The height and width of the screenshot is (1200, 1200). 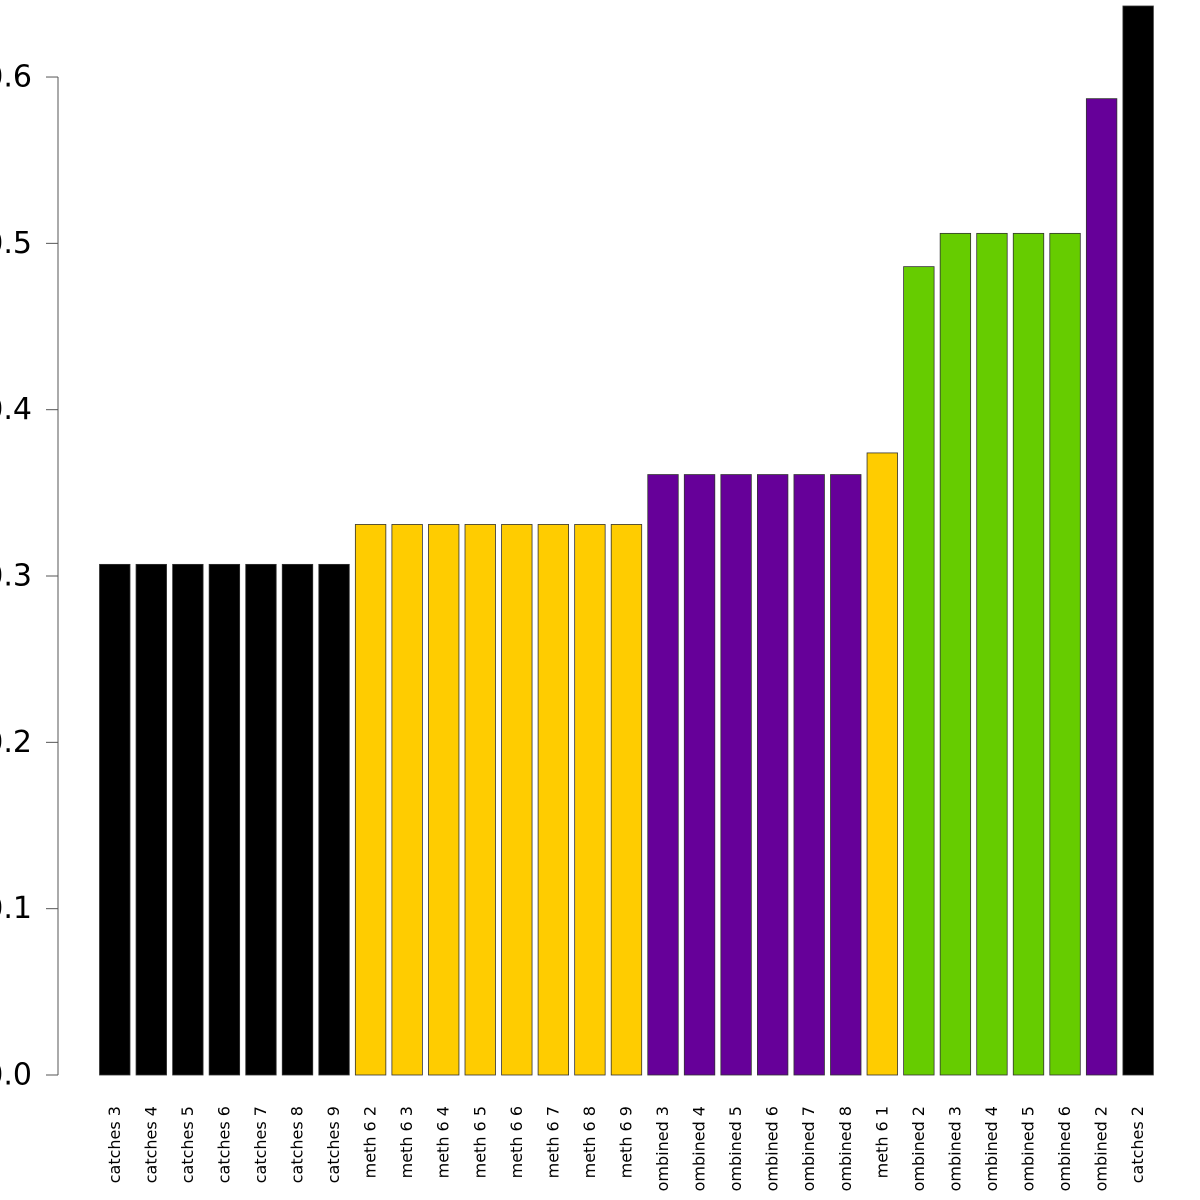 What do you see at coordinates (406, 1142) in the screenshot?
I see `x-tick-label: meth 6 3` at bounding box center [406, 1142].